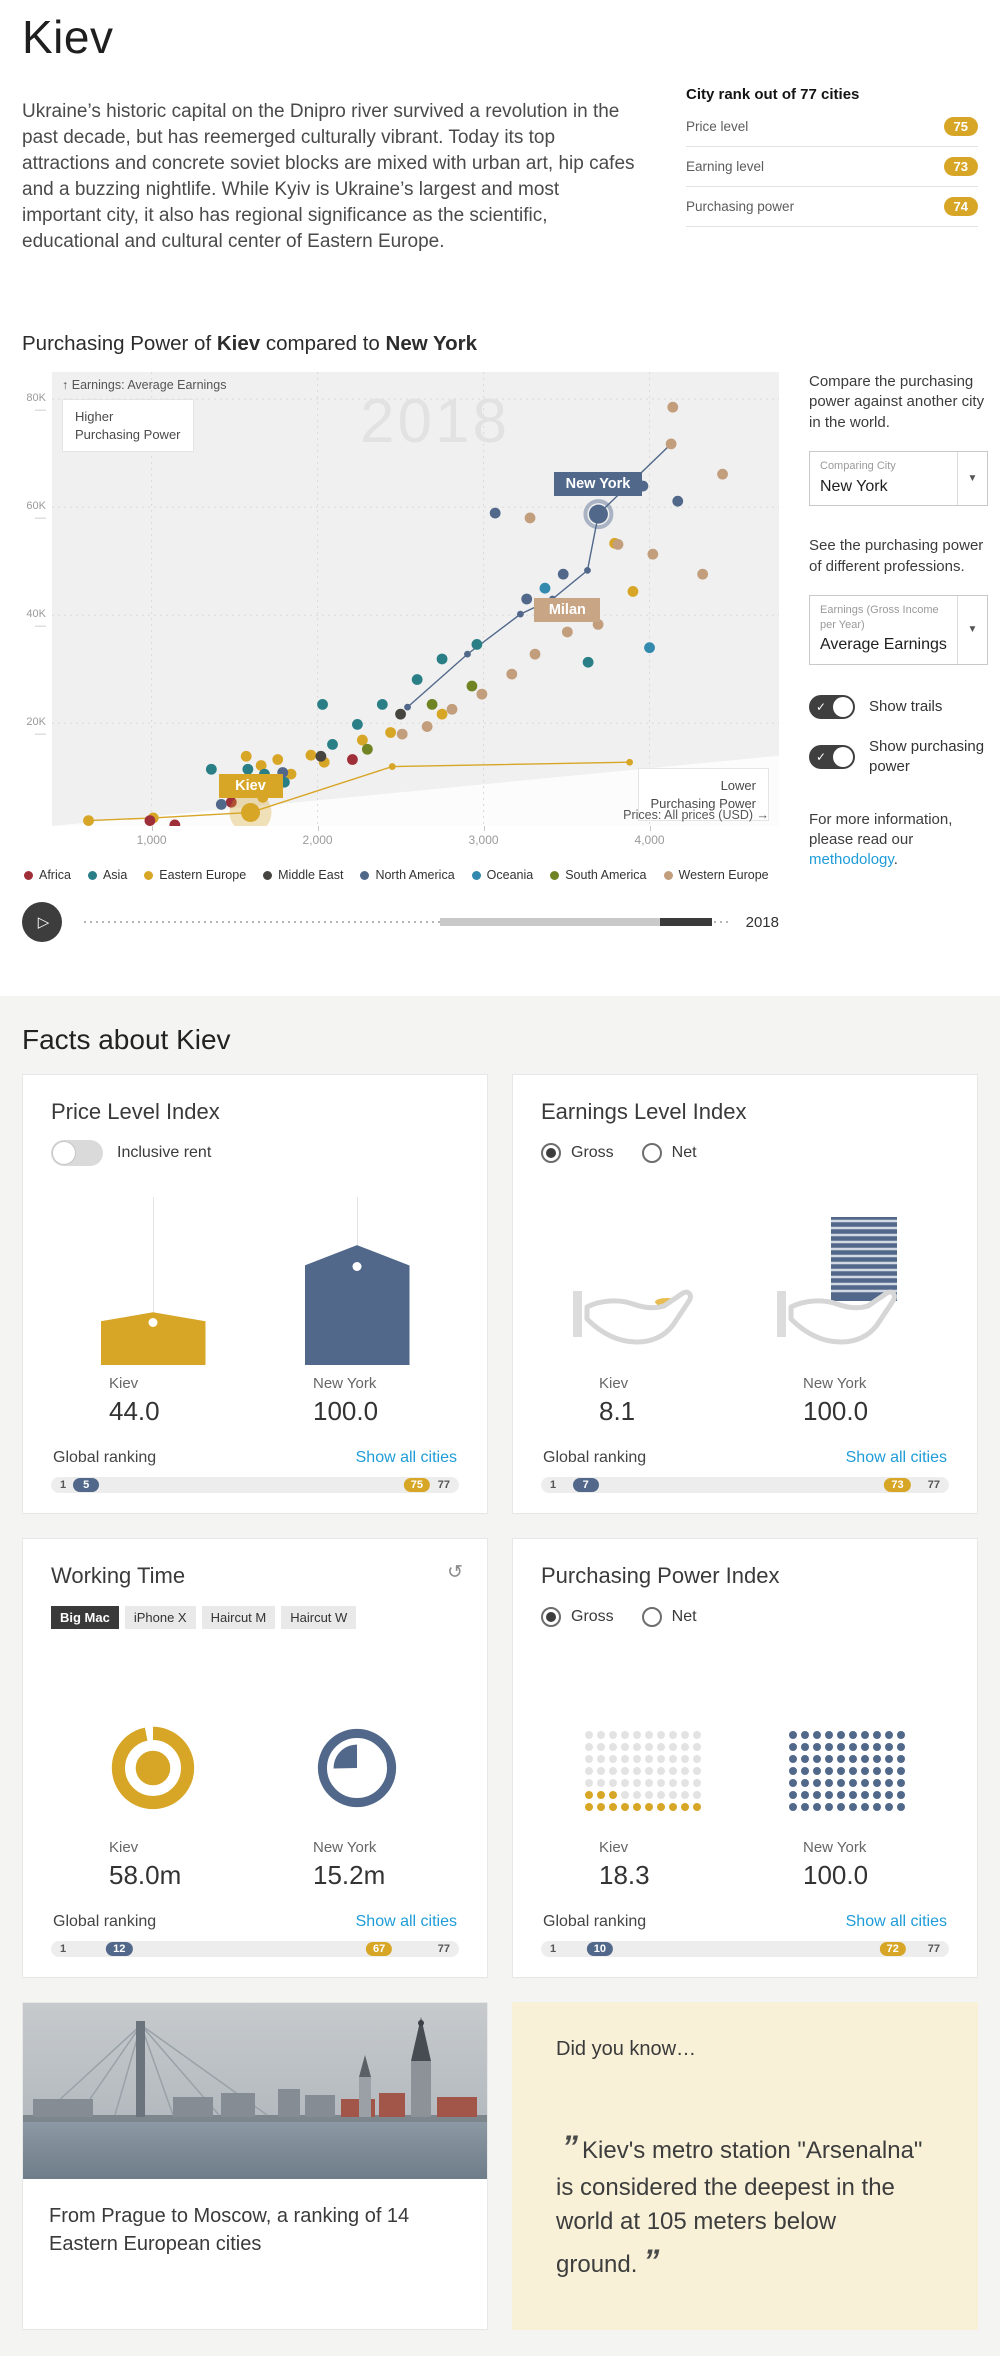 This screenshot has width=1000, height=2356. Describe the element at coordinates (77, 1153) in the screenshot. I see `inclusive-rent-toggle` at that location.